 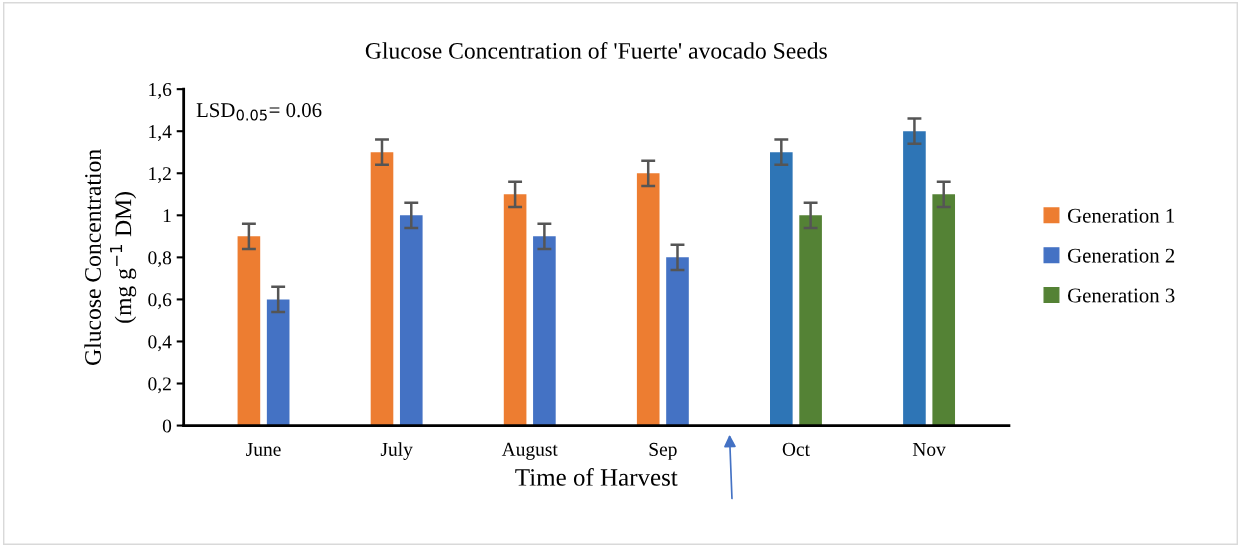 I want to click on y-tick-label: 1, so click(x=167, y=216).